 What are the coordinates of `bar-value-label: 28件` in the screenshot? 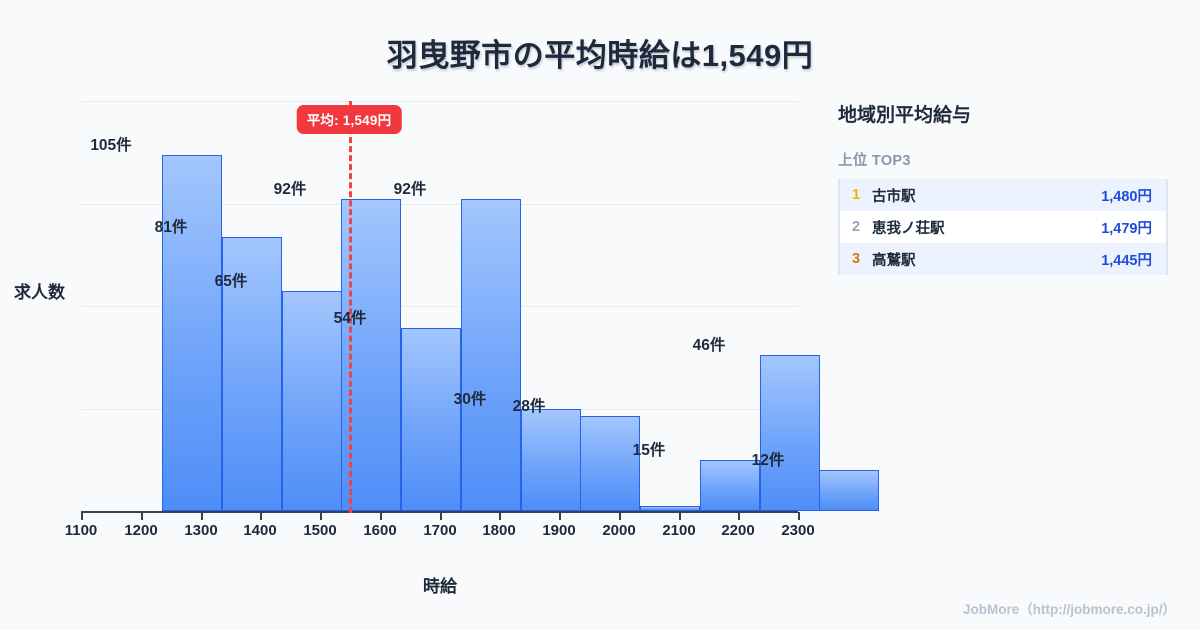 It's located at (529, 406).